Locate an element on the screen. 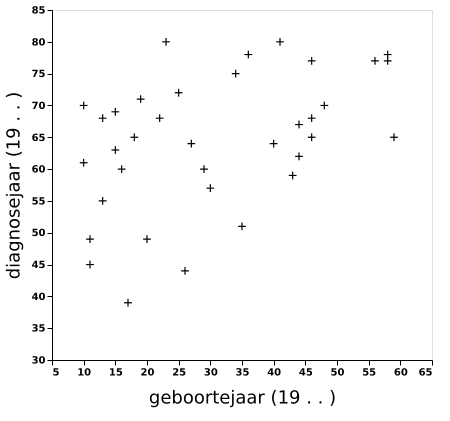 This screenshot has height=421, width=450. x-tick-label: 25 is located at coordinates (179, 373).